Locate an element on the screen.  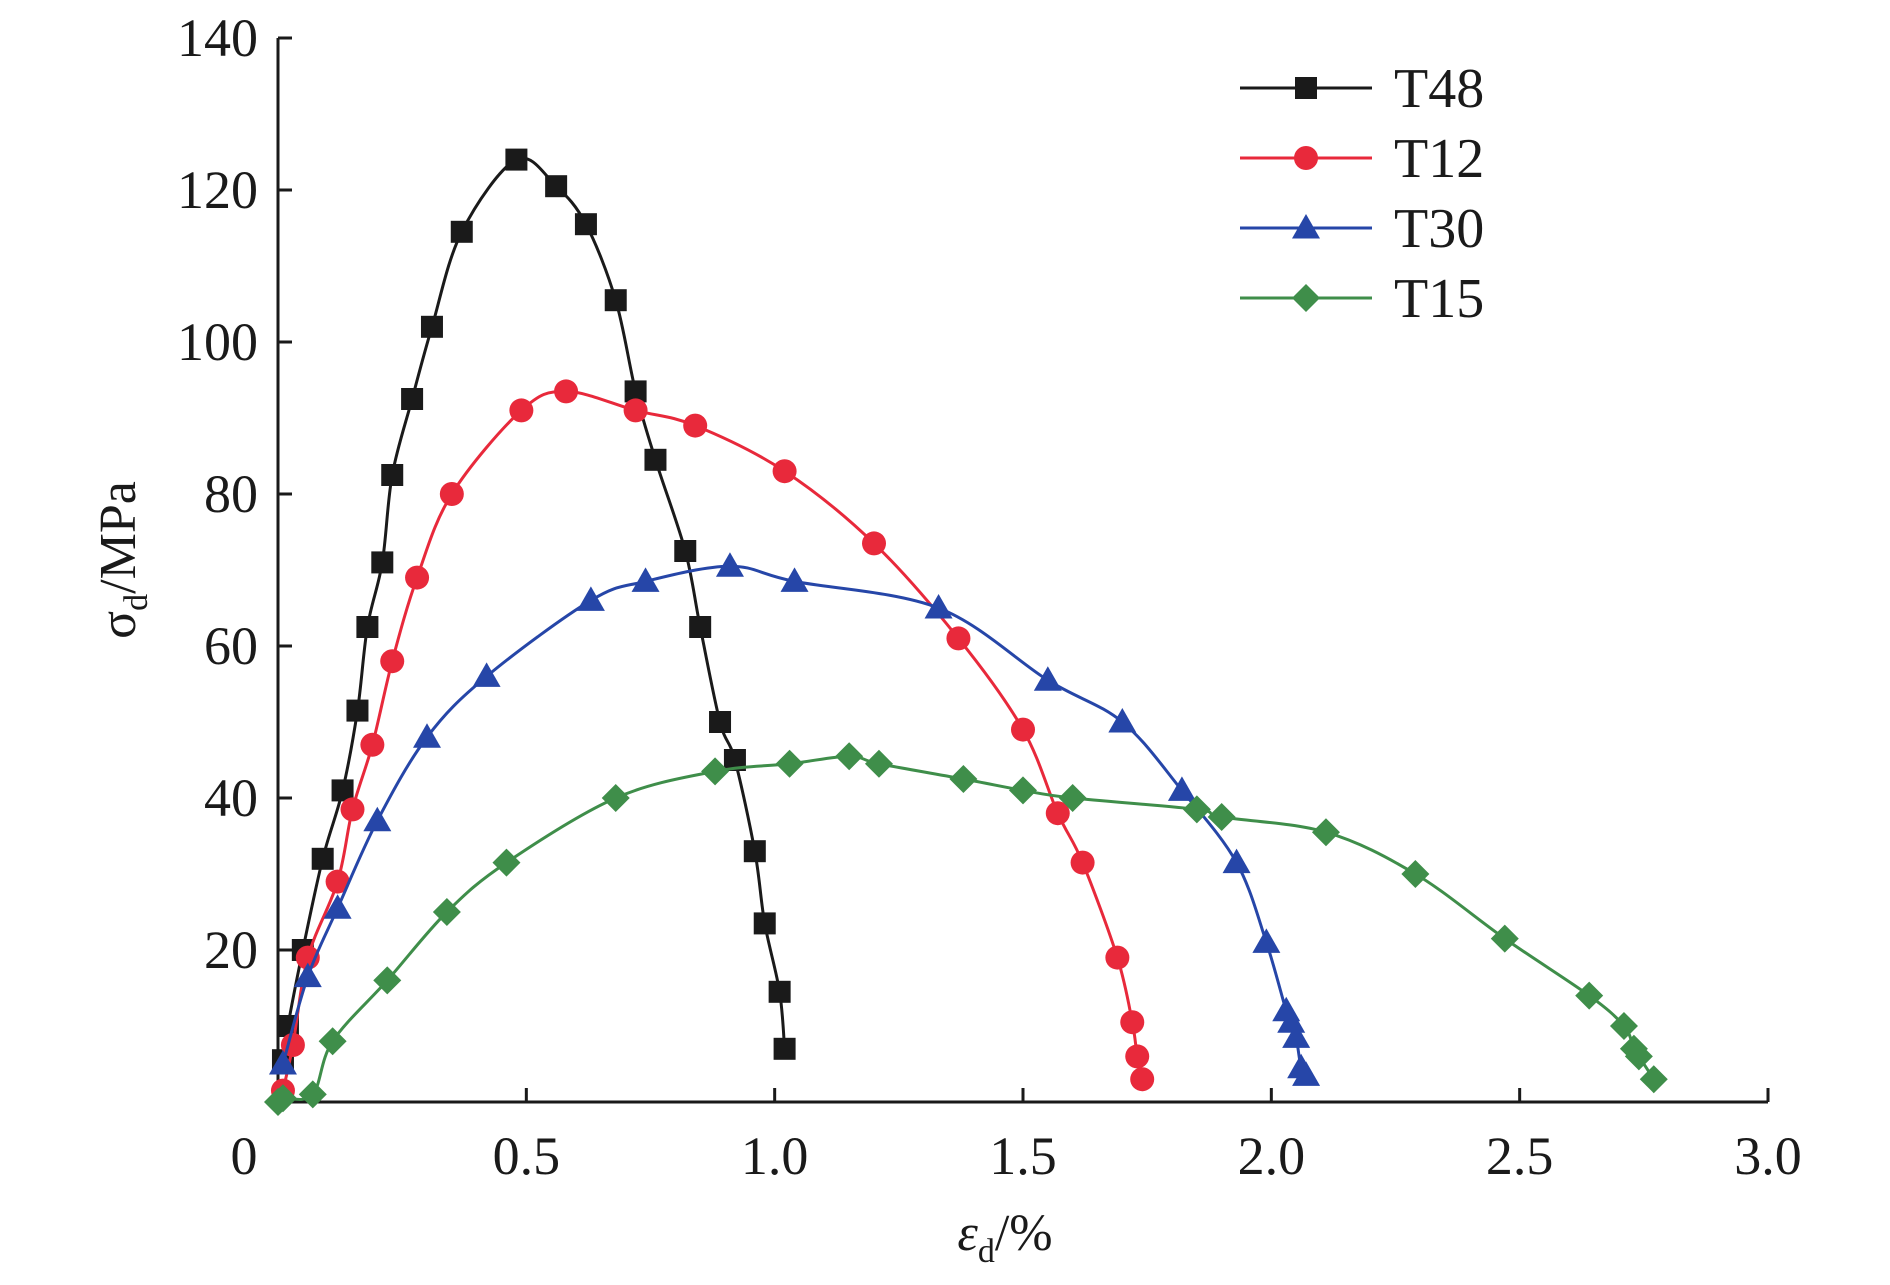
y-axis-unit: /MPa is located at coordinates (118, 537).